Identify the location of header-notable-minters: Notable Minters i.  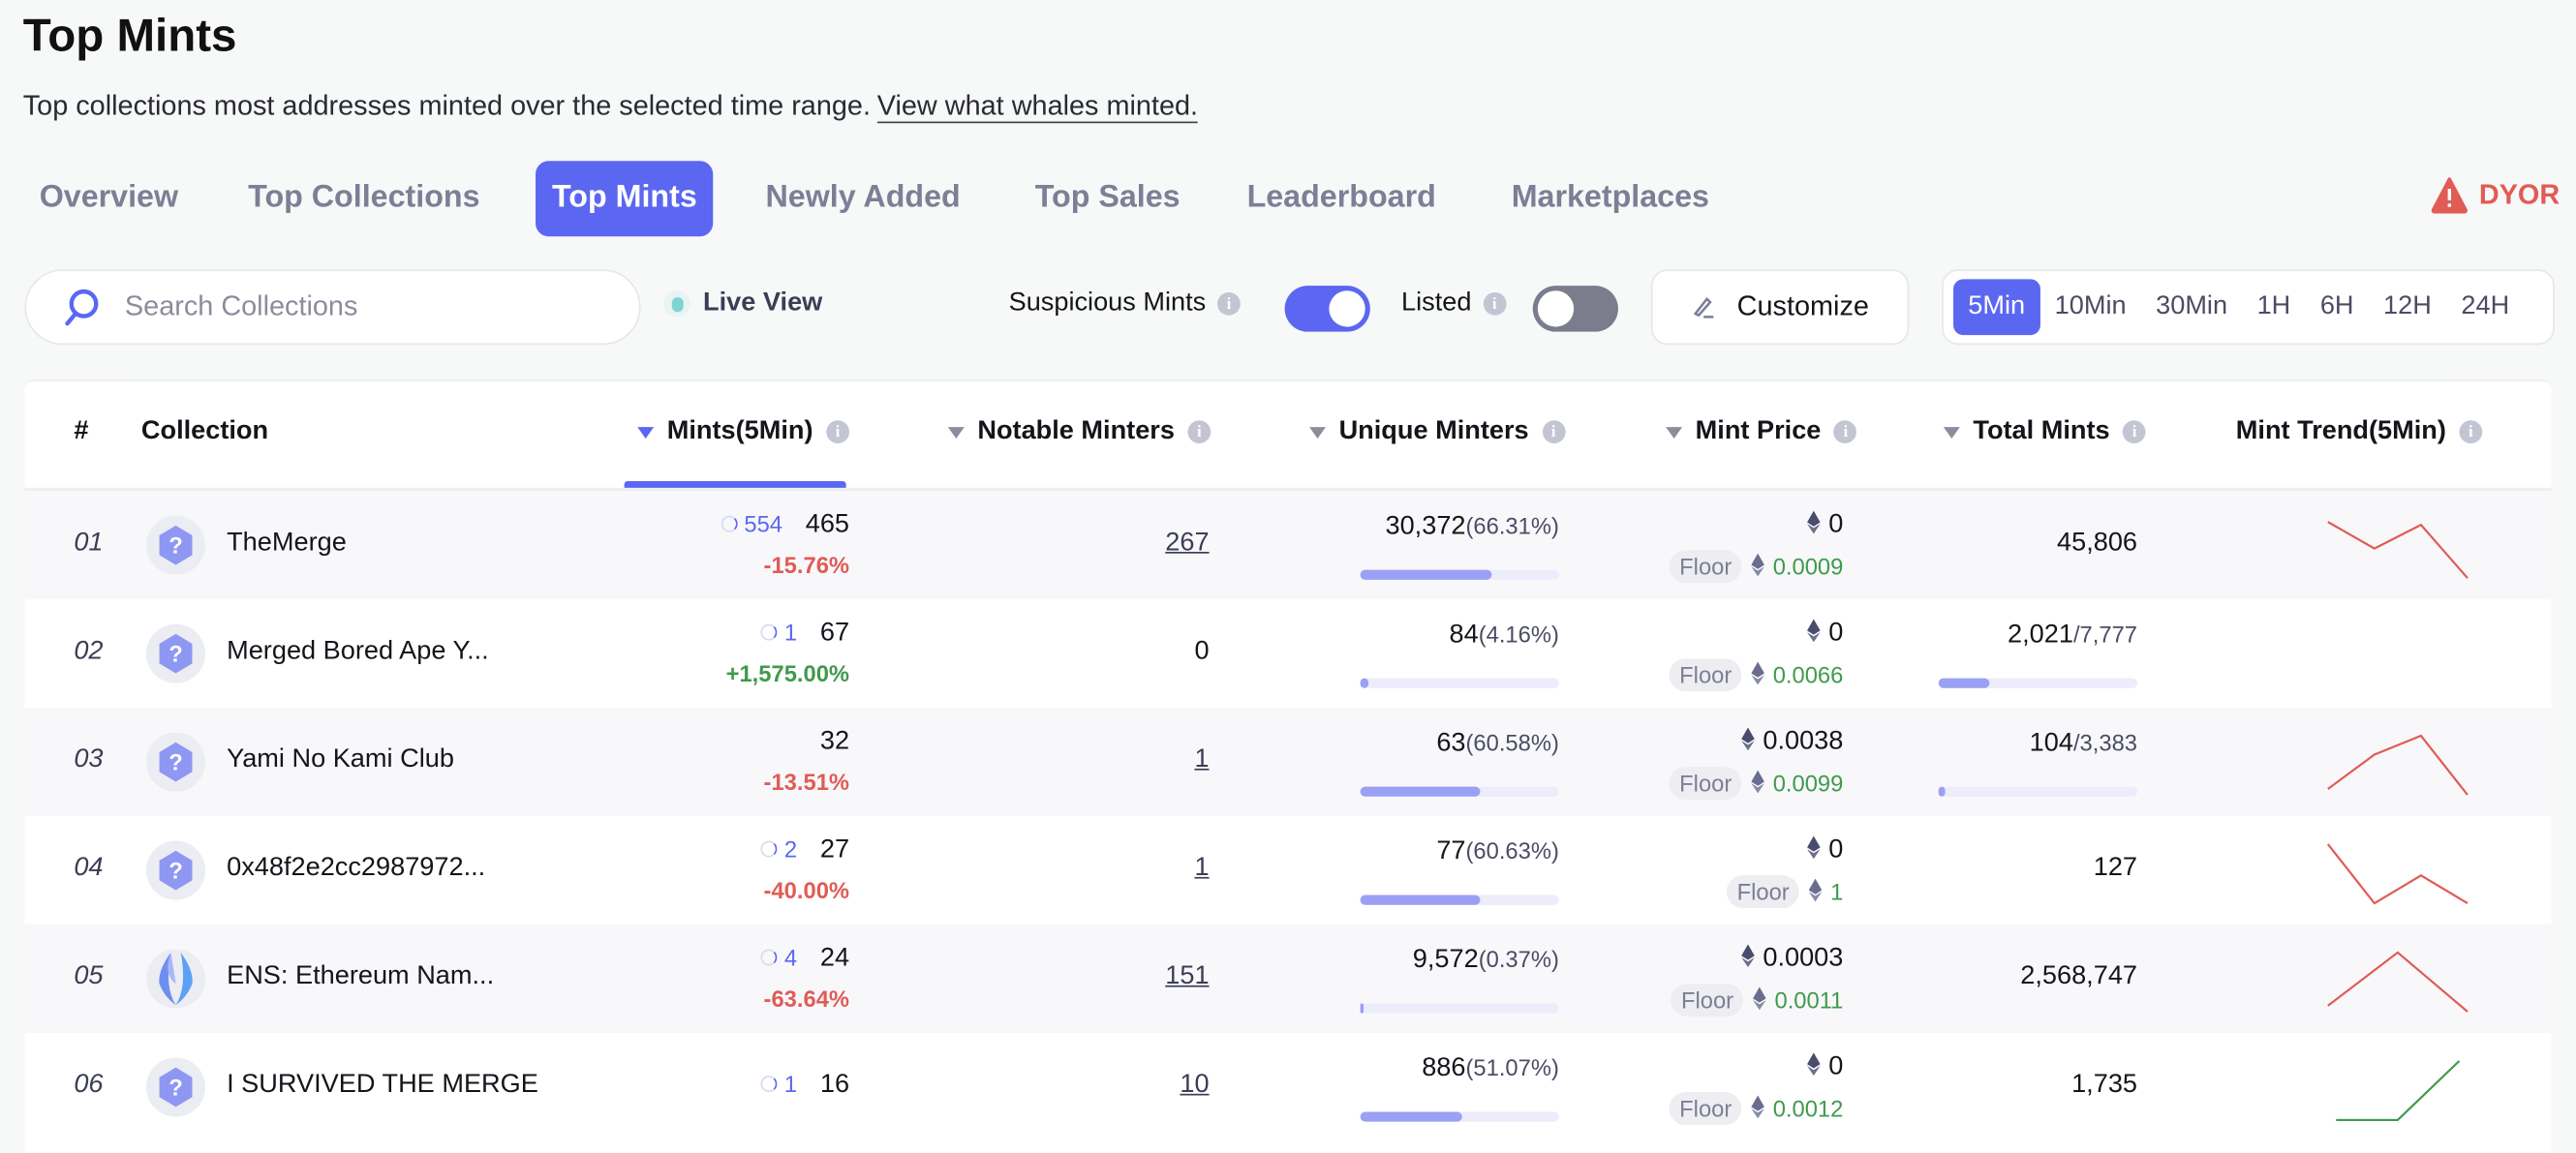
(1079, 432).